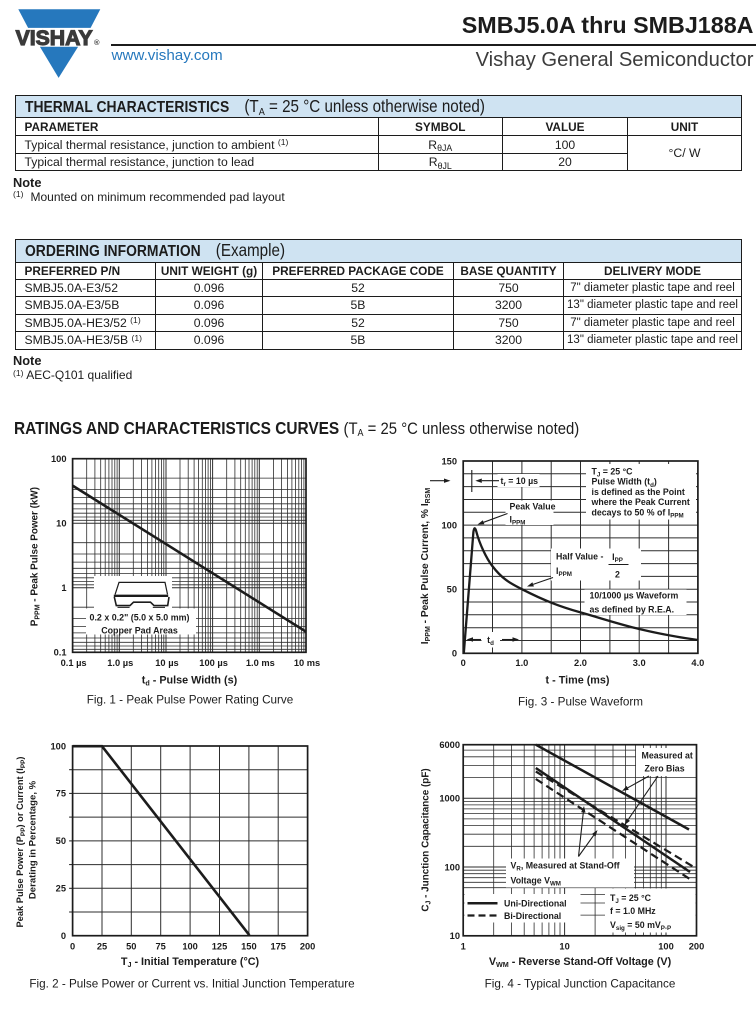  I want to click on svg-text: td​, so click(490, 641).